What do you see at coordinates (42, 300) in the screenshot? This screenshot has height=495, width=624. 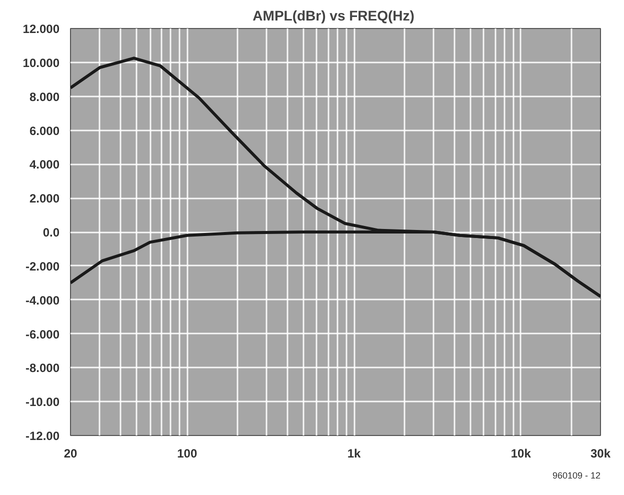 I see `y-tick-label: -4.000` at bounding box center [42, 300].